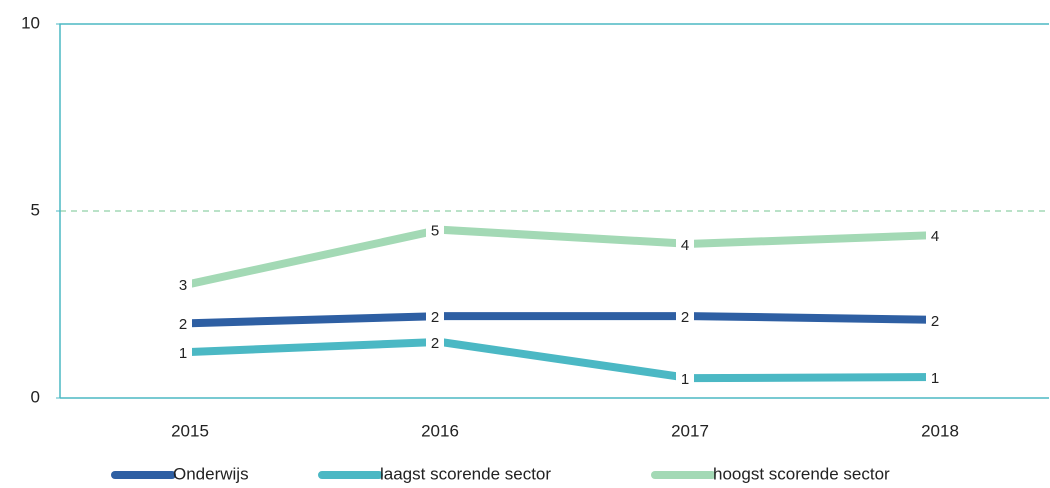 This screenshot has height=488, width=1050. What do you see at coordinates (940, 430) in the screenshot?
I see `x-tick-label: 2018` at bounding box center [940, 430].